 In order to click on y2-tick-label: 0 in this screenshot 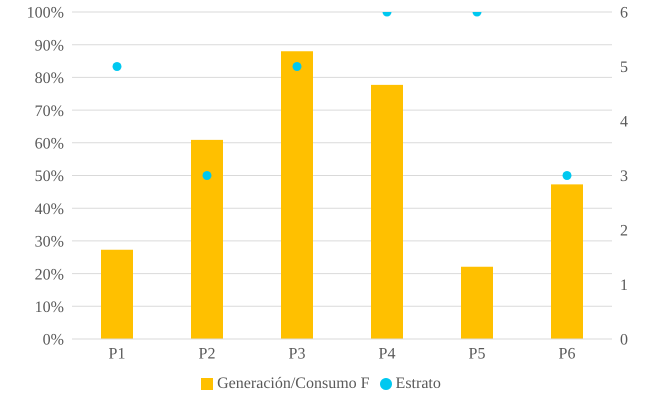, I will do `click(624, 340)`.